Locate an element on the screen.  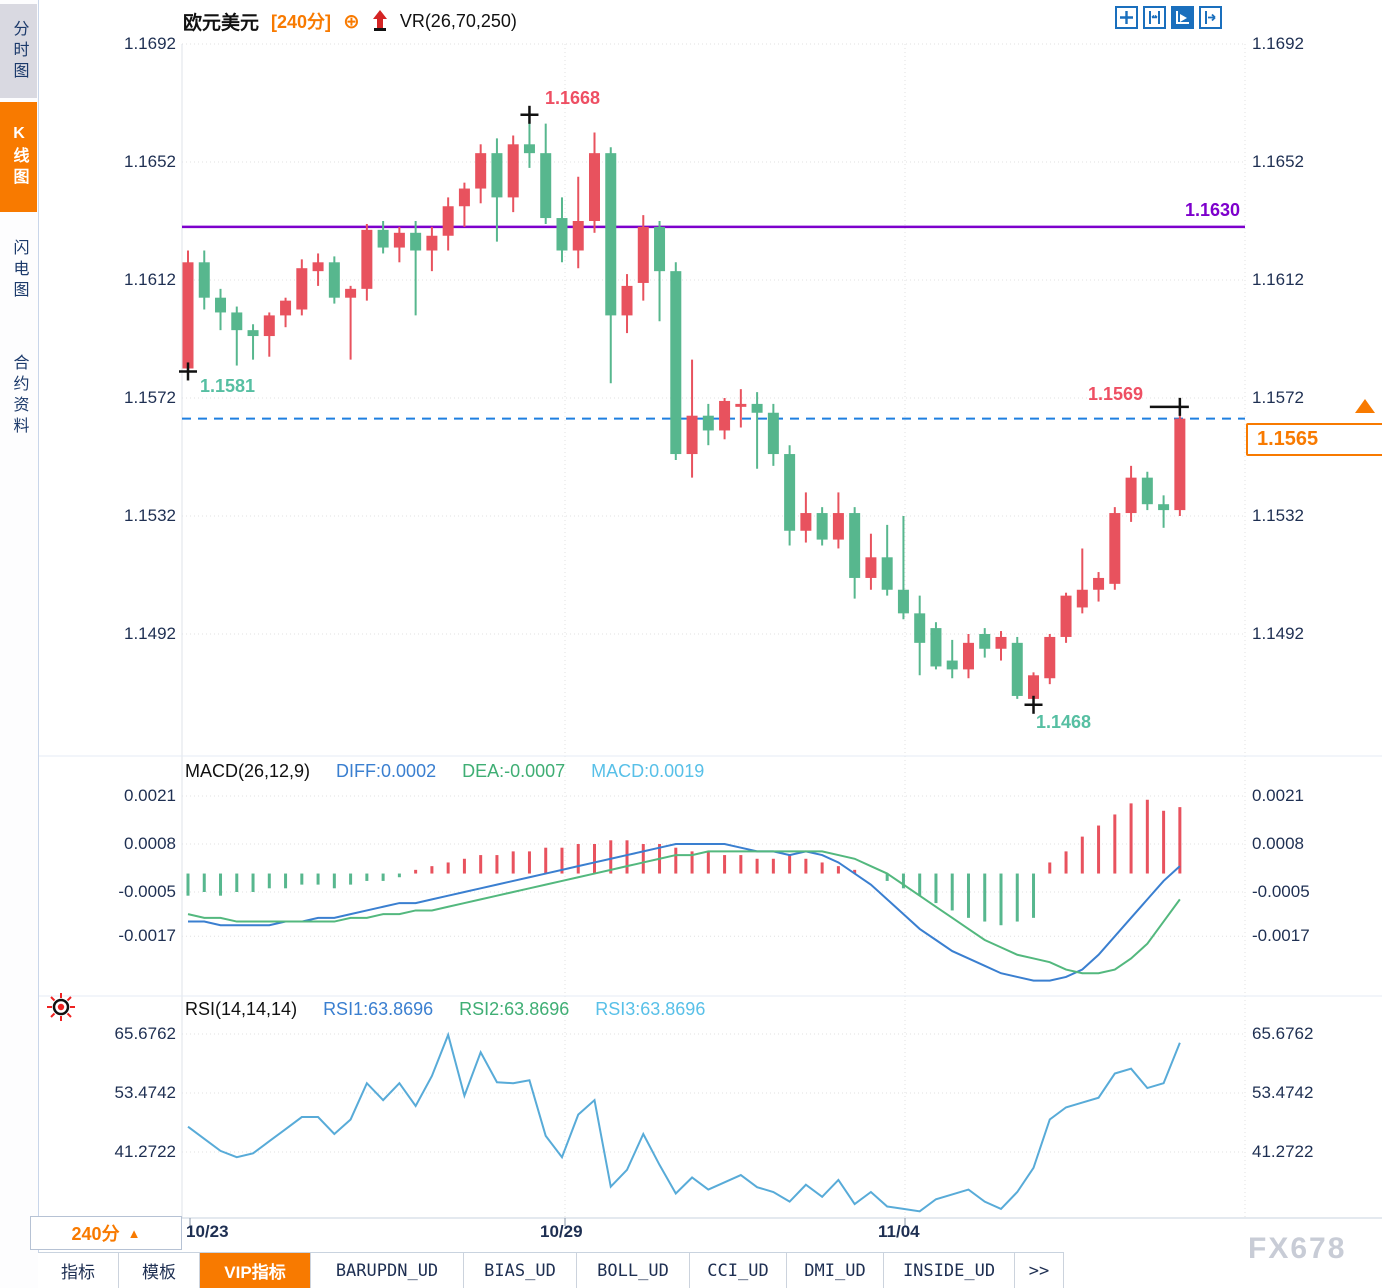
rsi-line is located at coordinates (684, 1122).